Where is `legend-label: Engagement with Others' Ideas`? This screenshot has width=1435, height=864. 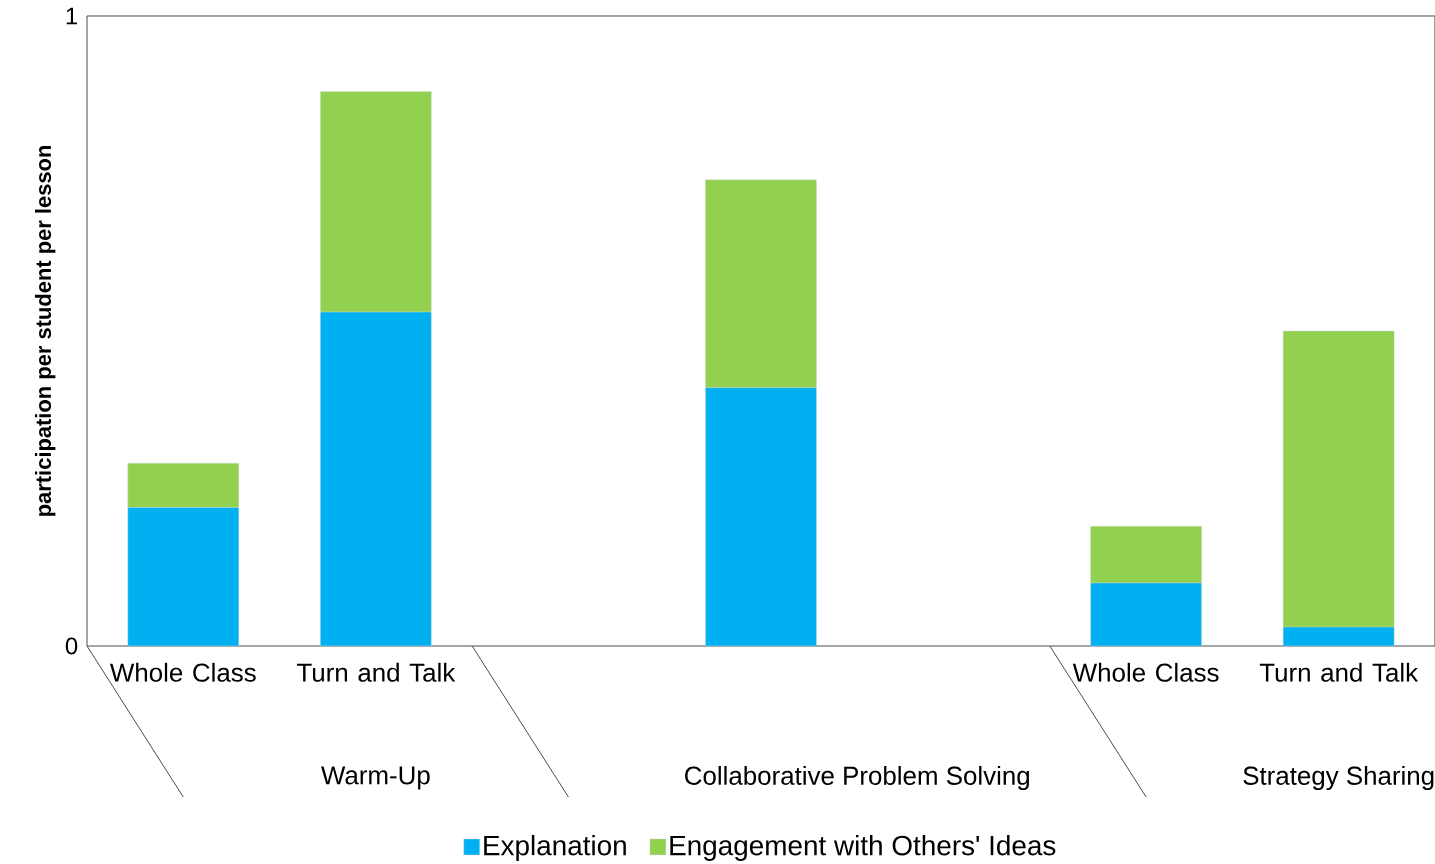
legend-label: Engagement with Others' Ideas is located at coordinates (863, 847).